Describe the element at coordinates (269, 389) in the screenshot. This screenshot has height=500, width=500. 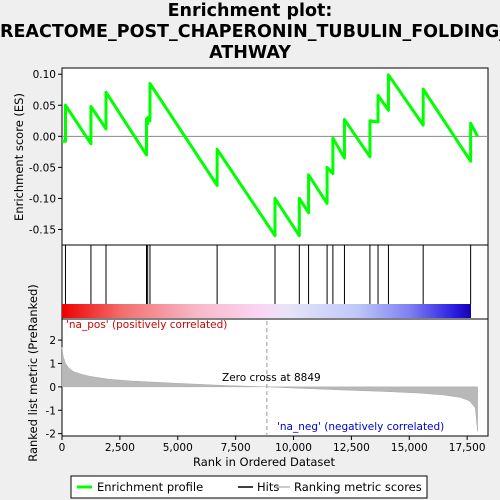
I see `ranking-metric-area` at that location.